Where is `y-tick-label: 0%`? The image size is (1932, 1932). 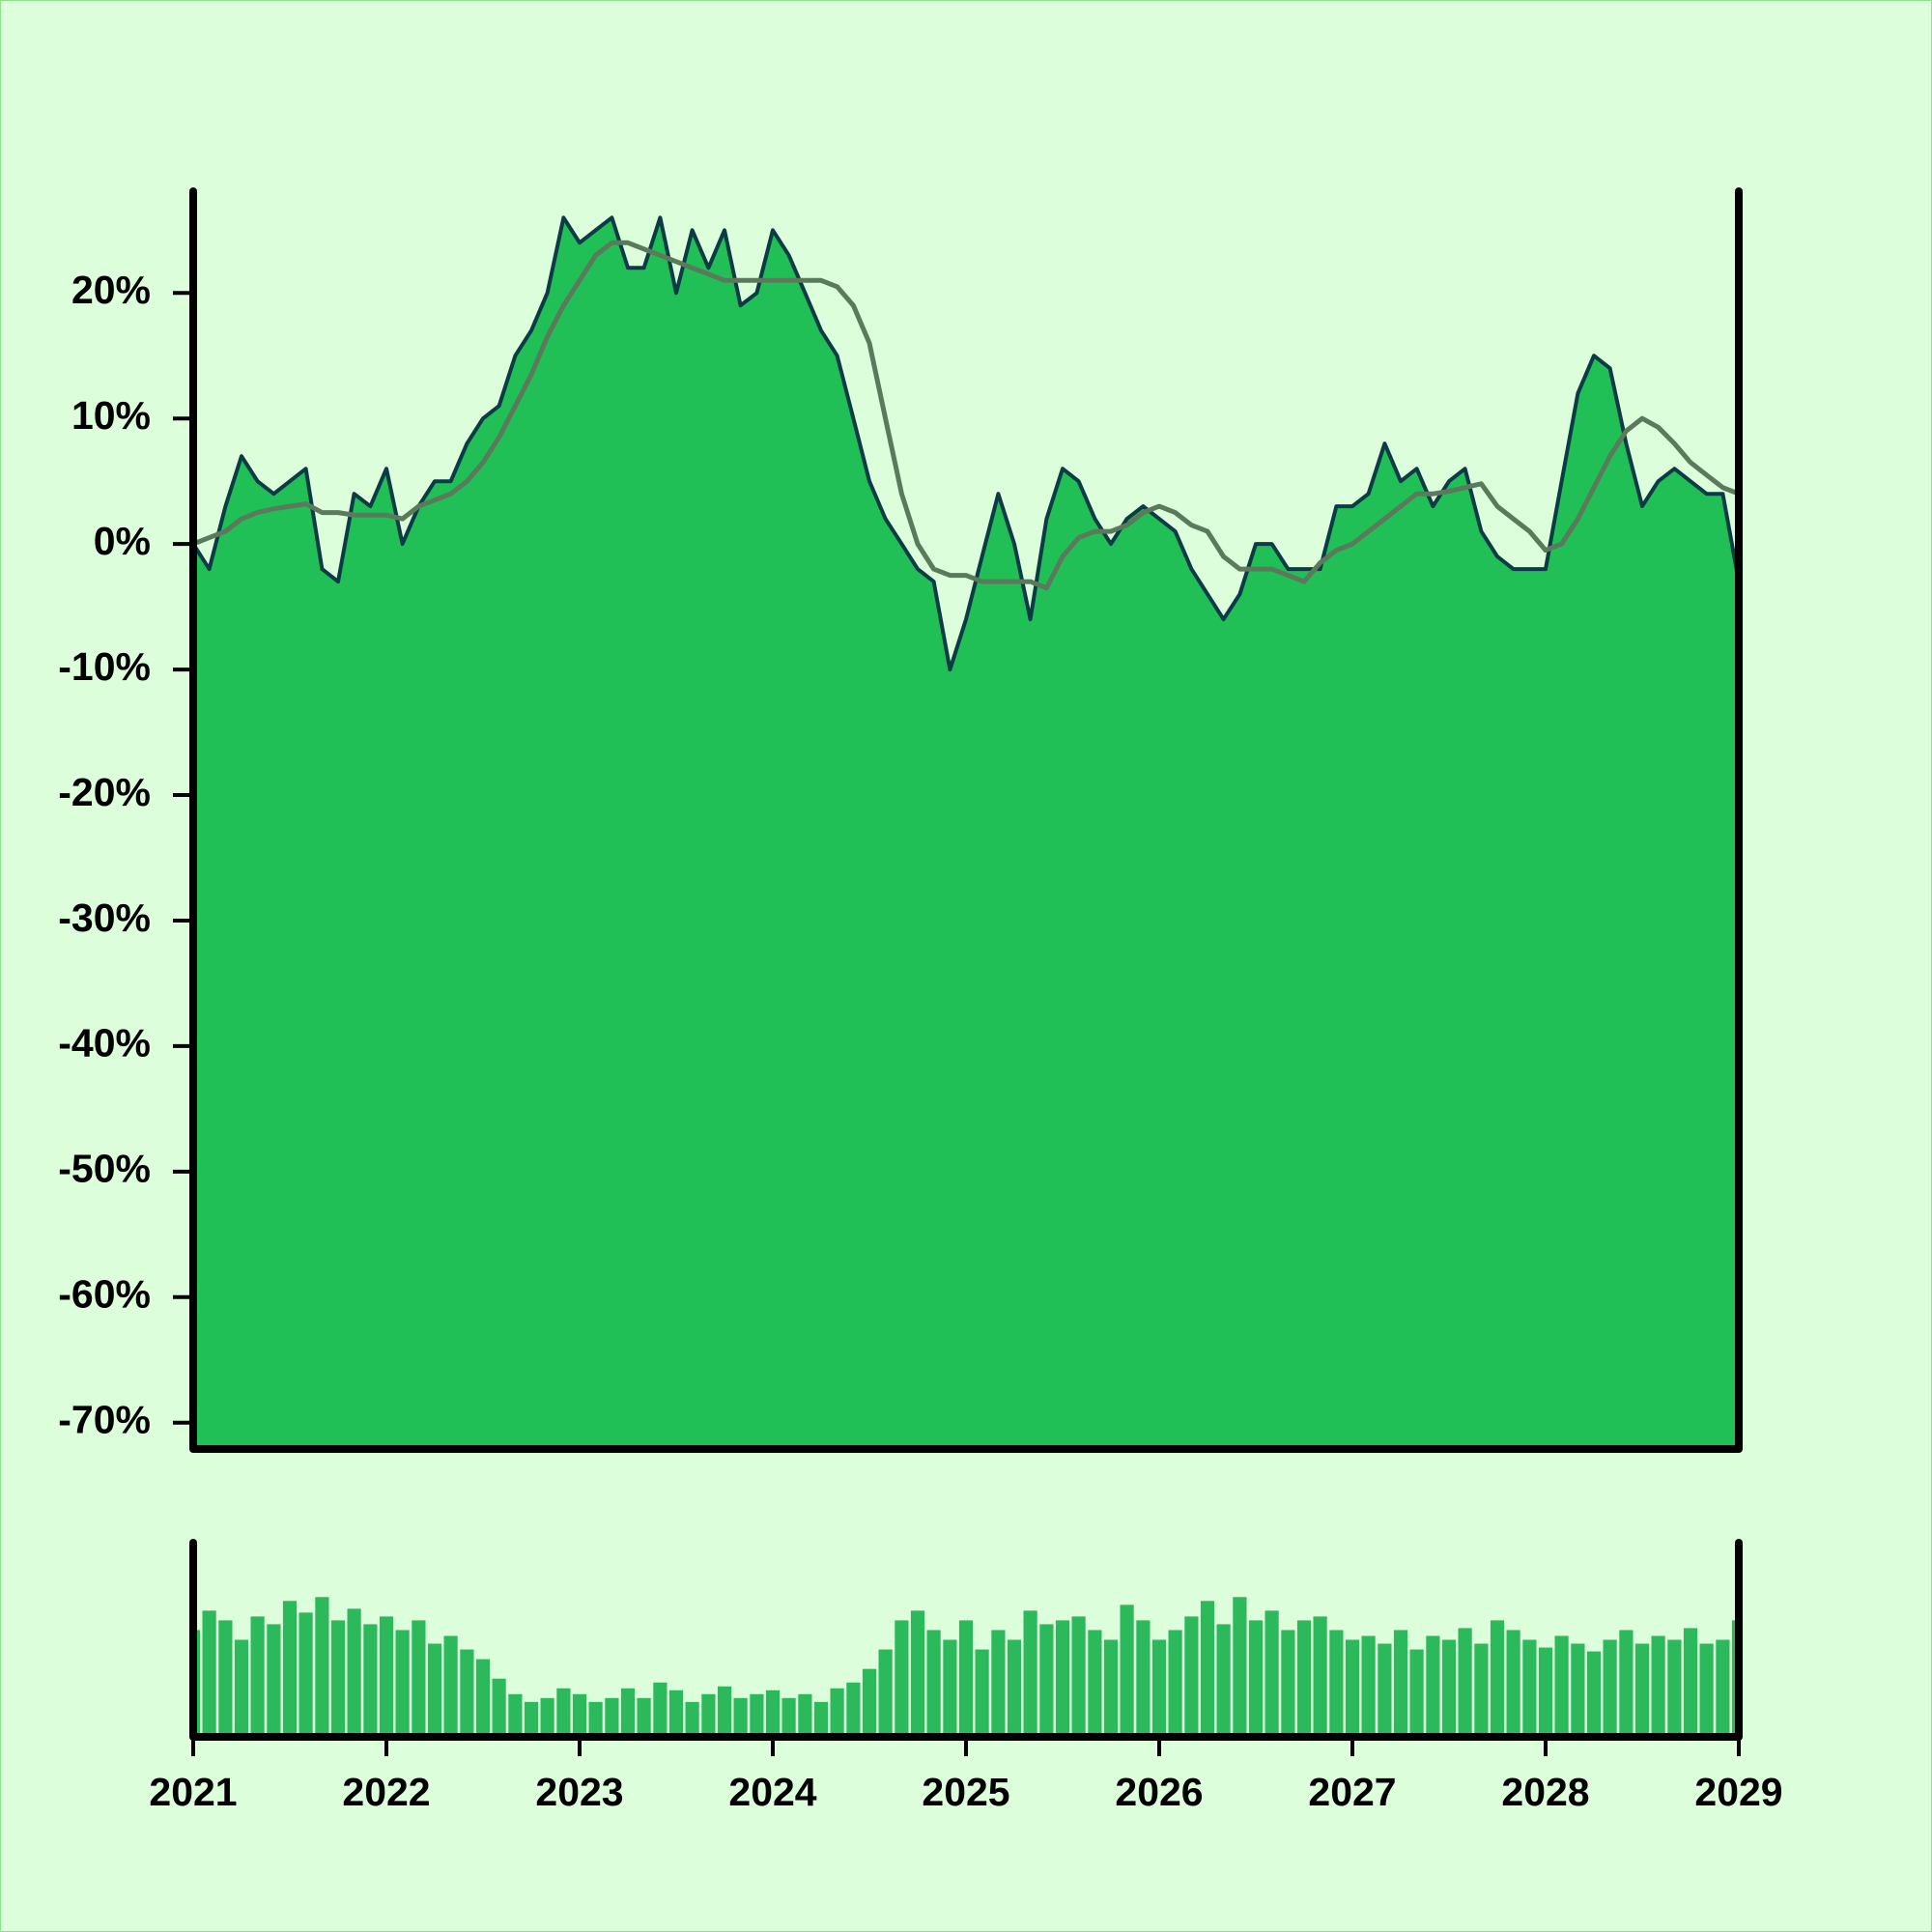
y-tick-label: 0% is located at coordinates (122, 541).